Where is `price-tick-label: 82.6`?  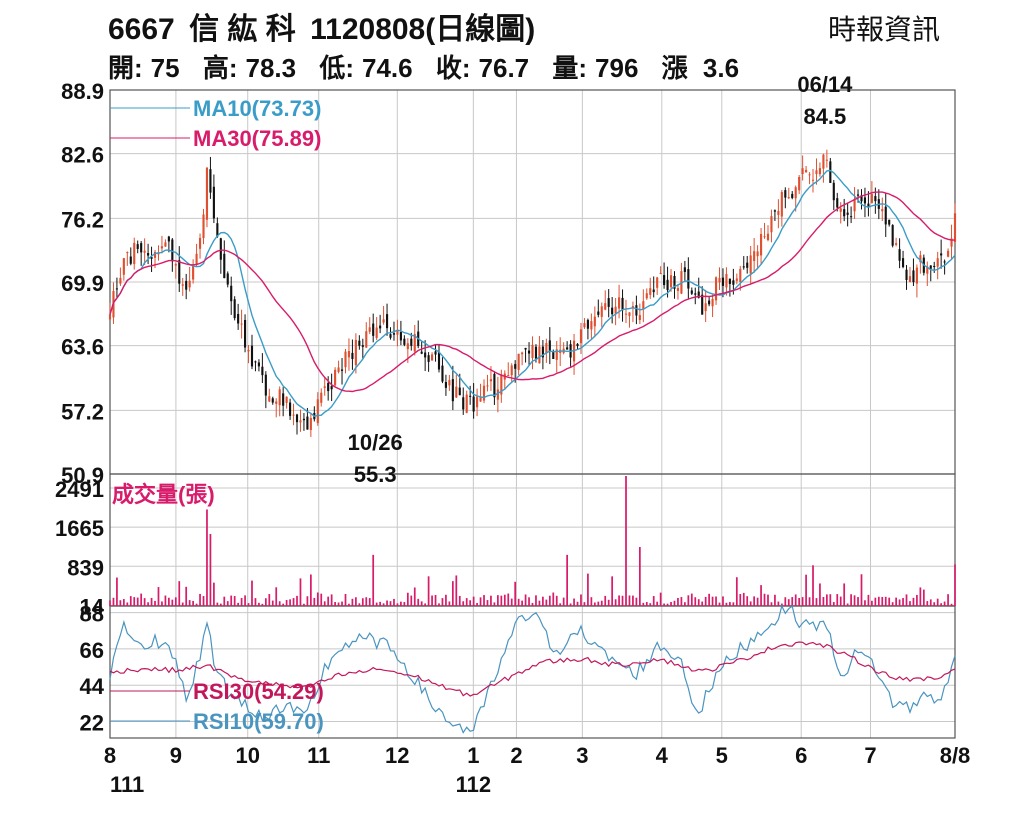 price-tick-label: 82.6 is located at coordinates (82, 155).